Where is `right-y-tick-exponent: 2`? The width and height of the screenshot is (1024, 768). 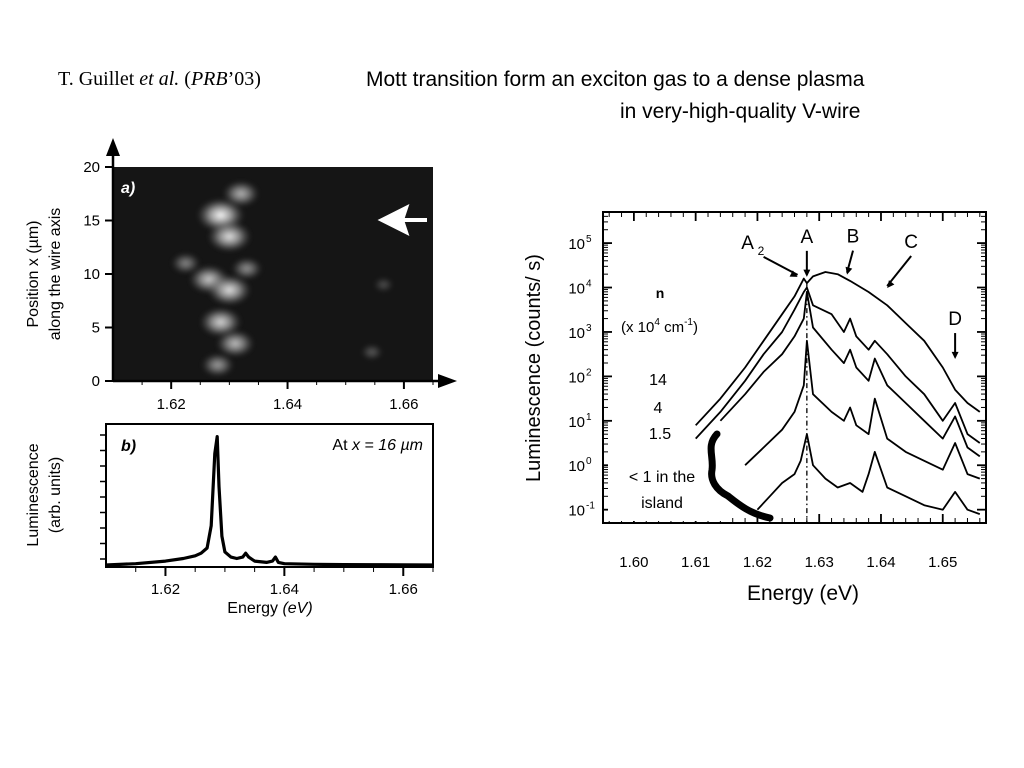
right-y-tick-exponent: 2 is located at coordinates (589, 372).